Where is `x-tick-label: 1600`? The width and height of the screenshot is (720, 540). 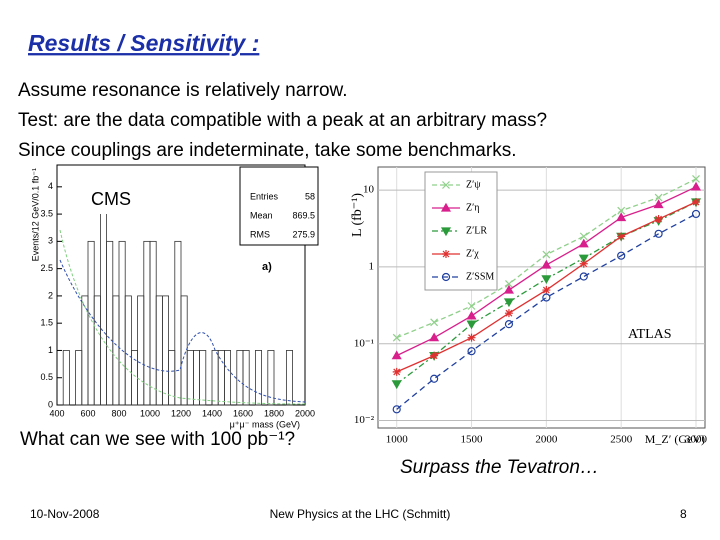
x-tick-label: 1600 is located at coordinates (243, 413).